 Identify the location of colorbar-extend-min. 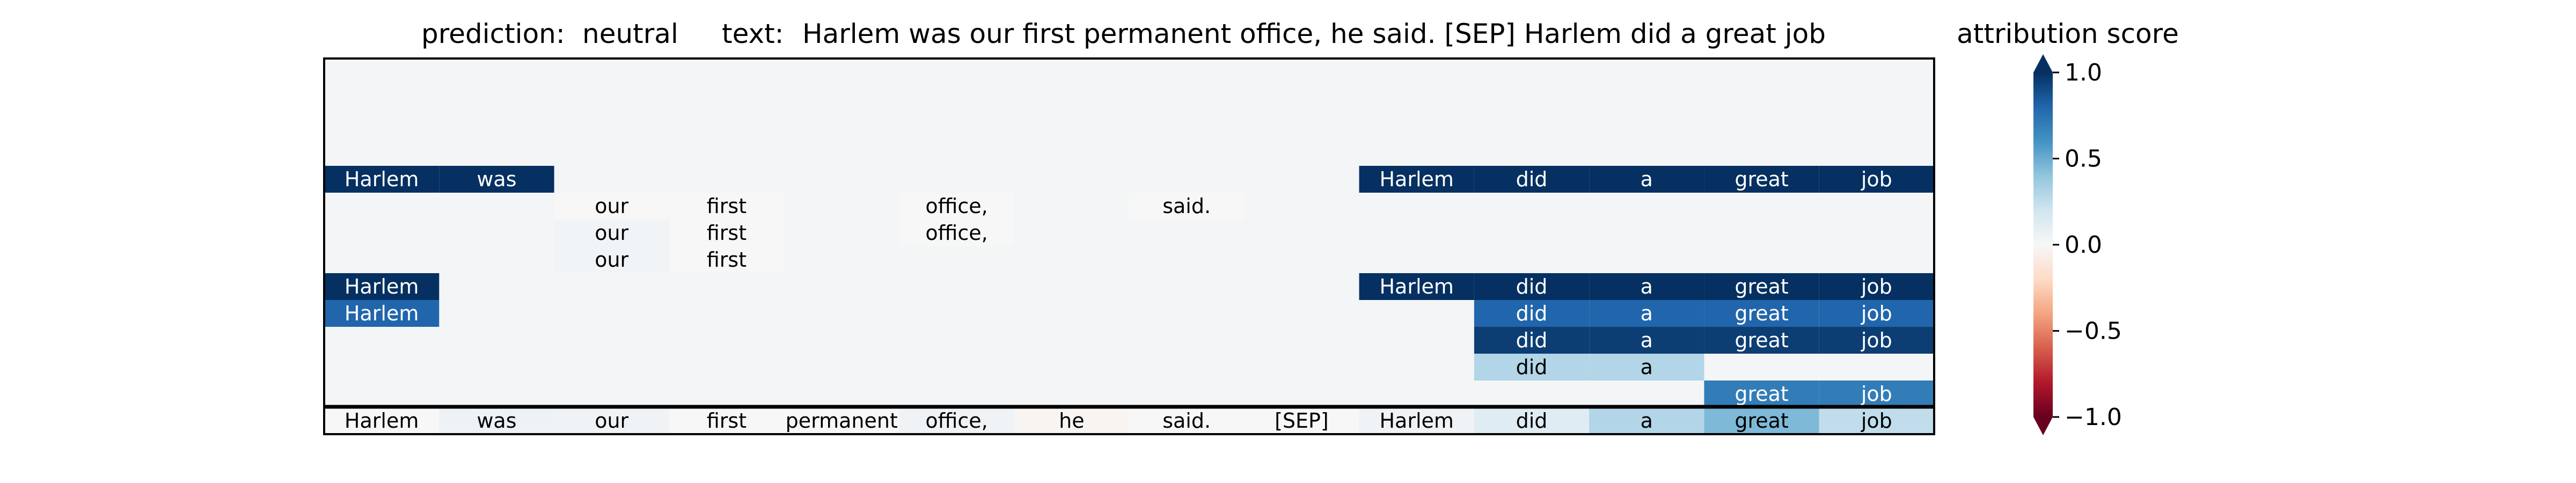
(2043, 426).